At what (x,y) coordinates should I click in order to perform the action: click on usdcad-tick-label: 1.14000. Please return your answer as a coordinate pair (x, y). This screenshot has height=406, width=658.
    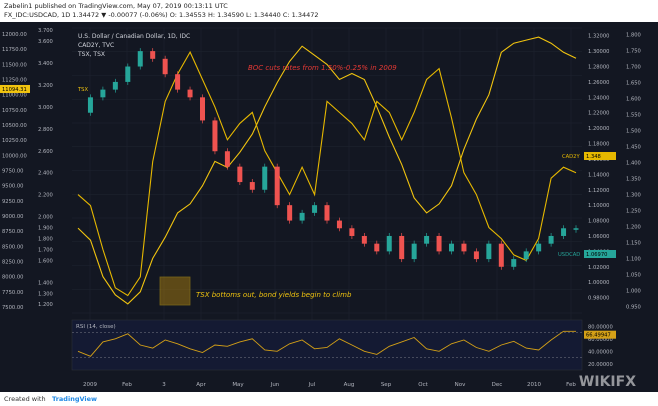
    Looking at the image, I should click on (598, 175).